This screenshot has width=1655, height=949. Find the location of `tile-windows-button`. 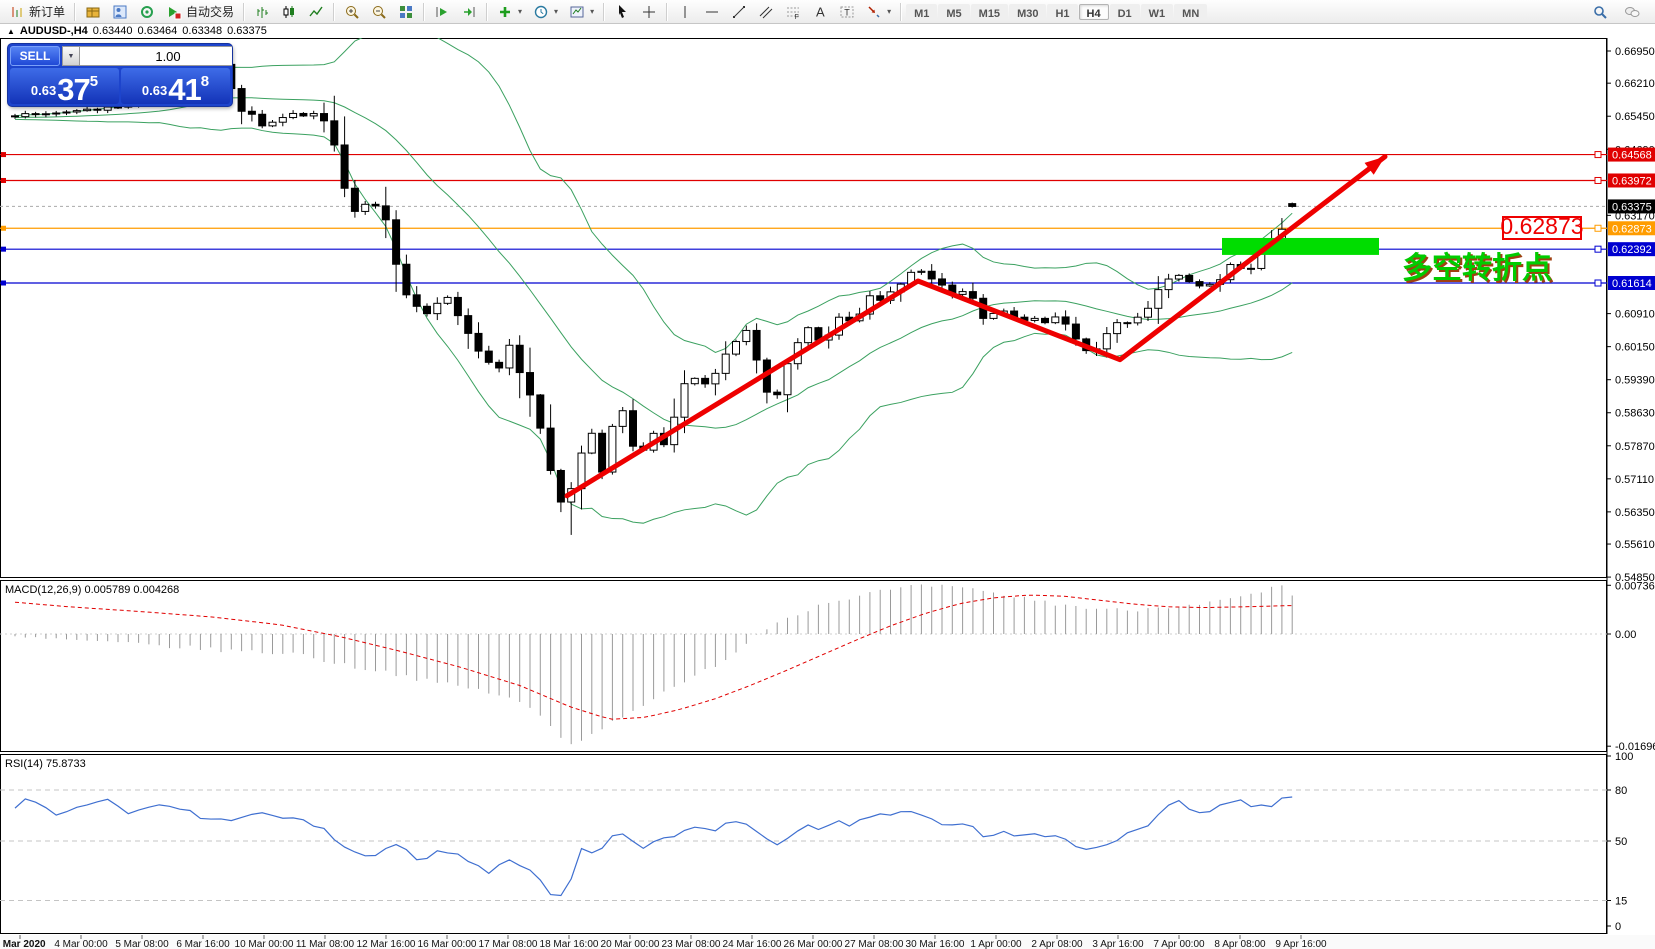

tile-windows-button is located at coordinates (406, 12).